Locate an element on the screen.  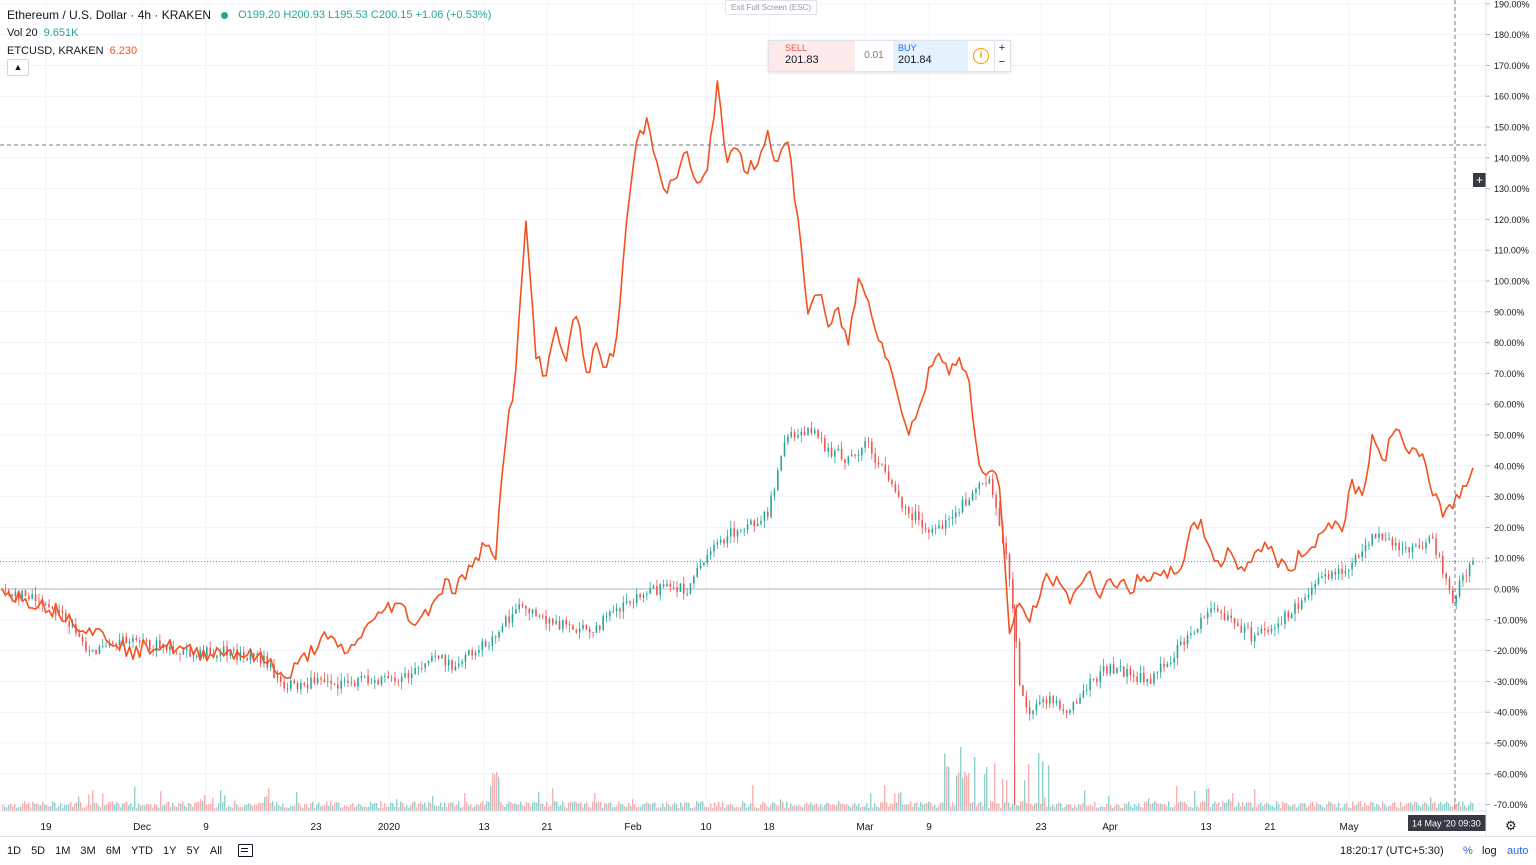
minus-button: − is located at coordinates (1002, 62).